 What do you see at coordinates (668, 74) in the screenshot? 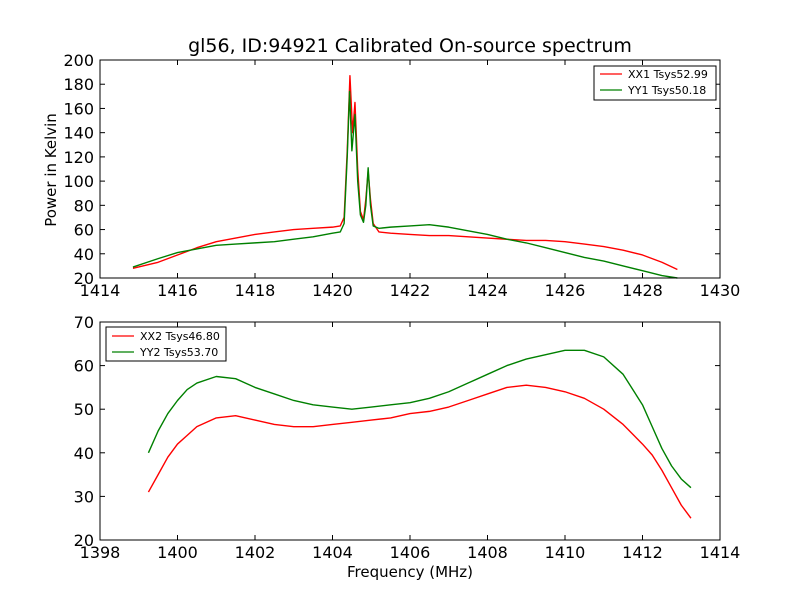
I see `top-legend-label-xx1: XX1 Tsys52.99` at bounding box center [668, 74].